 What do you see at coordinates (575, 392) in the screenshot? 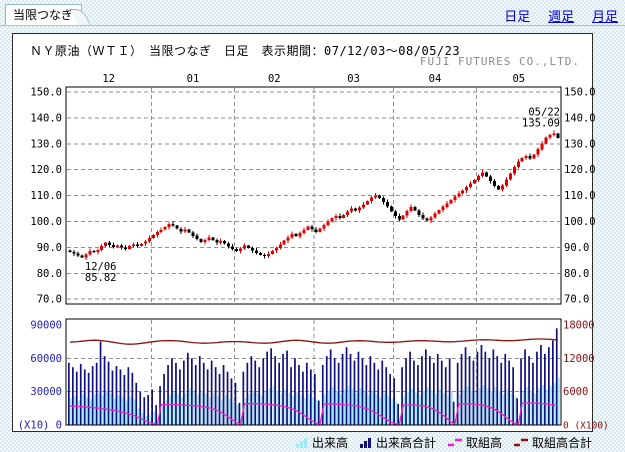
I see `svg-text: 6000` at bounding box center [575, 392].